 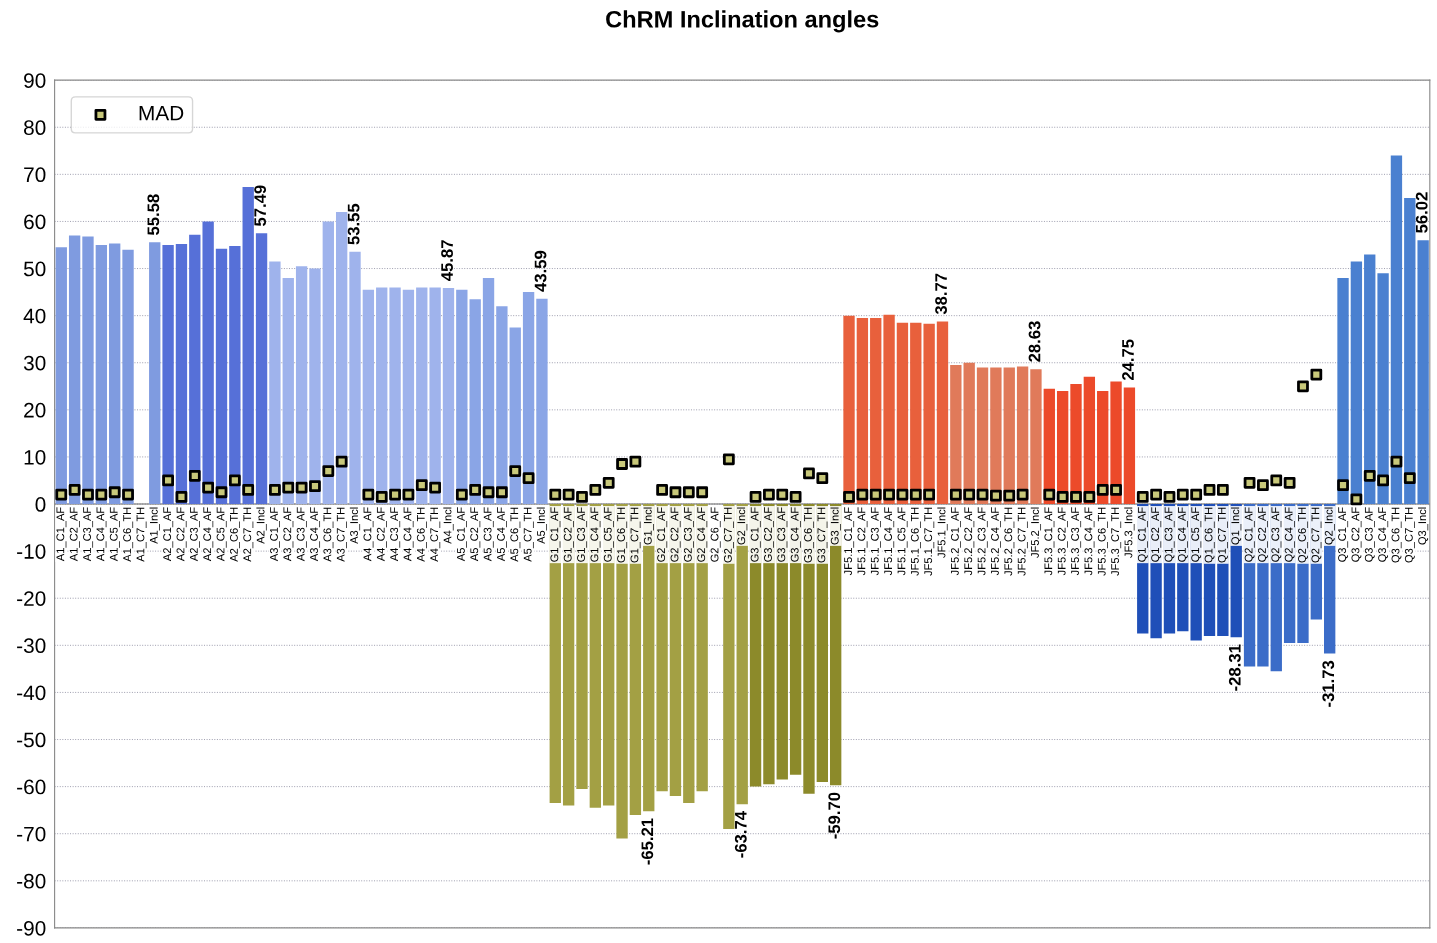 What do you see at coordinates (688, 534) in the screenshot?
I see `x-tick-label: G2_C3_AF` at bounding box center [688, 534].